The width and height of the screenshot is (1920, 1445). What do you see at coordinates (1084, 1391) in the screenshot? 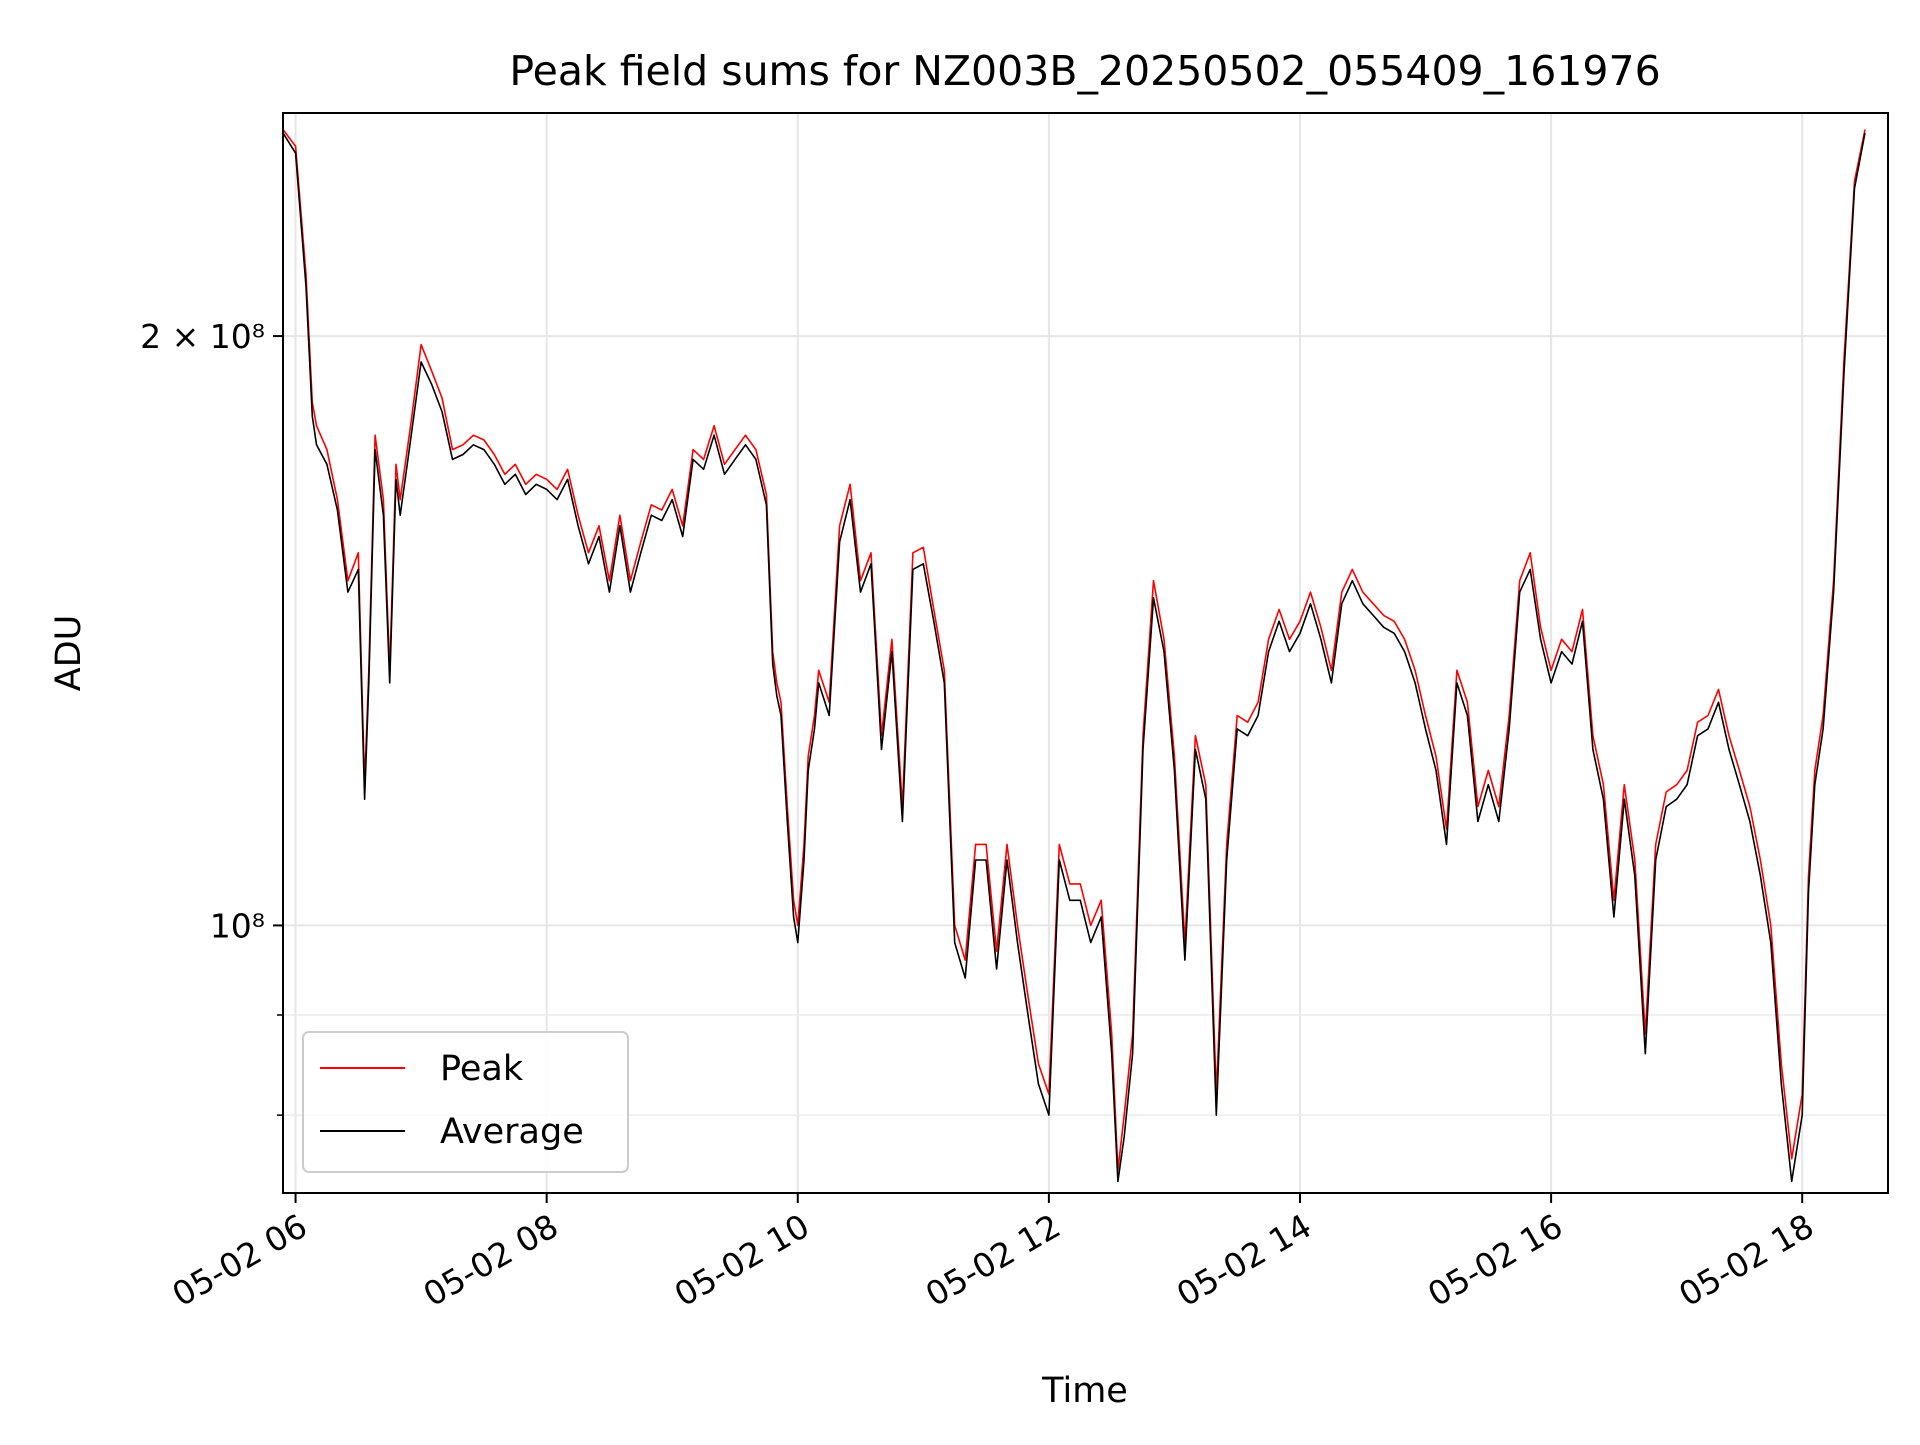
I see `x-axis-label: Time` at bounding box center [1084, 1391].